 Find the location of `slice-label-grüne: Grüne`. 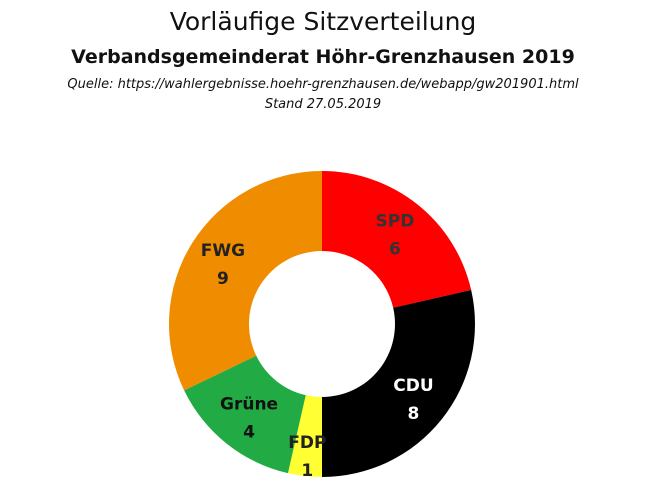

slice-label-grüne: Grüne is located at coordinates (249, 404).